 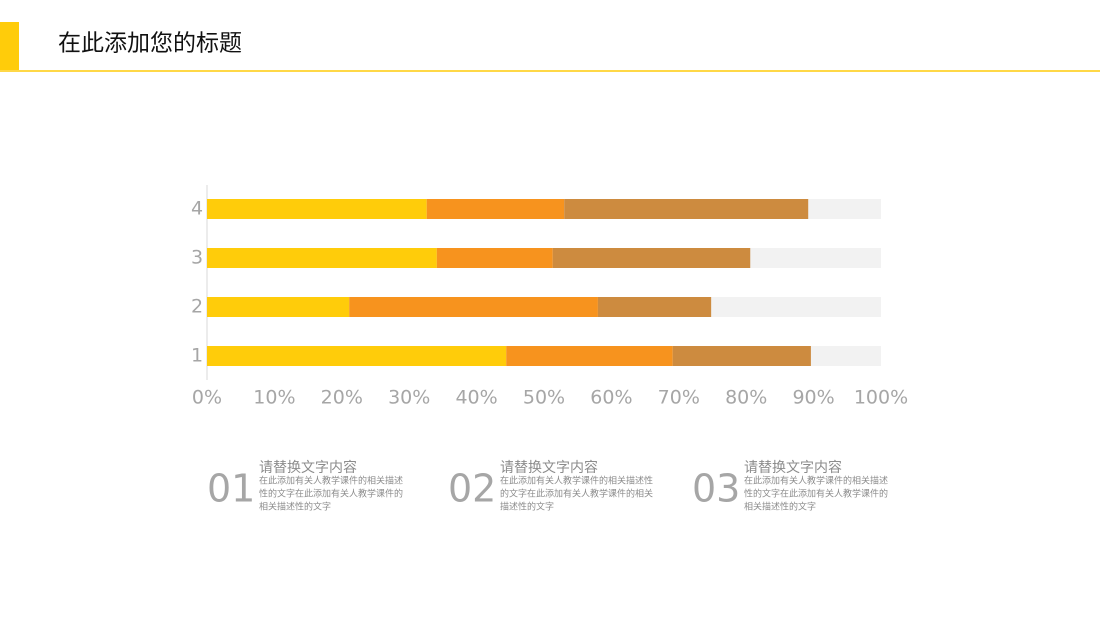 What do you see at coordinates (197, 356) in the screenshot?
I see `y-tick-label: 1` at bounding box center [197, 356].